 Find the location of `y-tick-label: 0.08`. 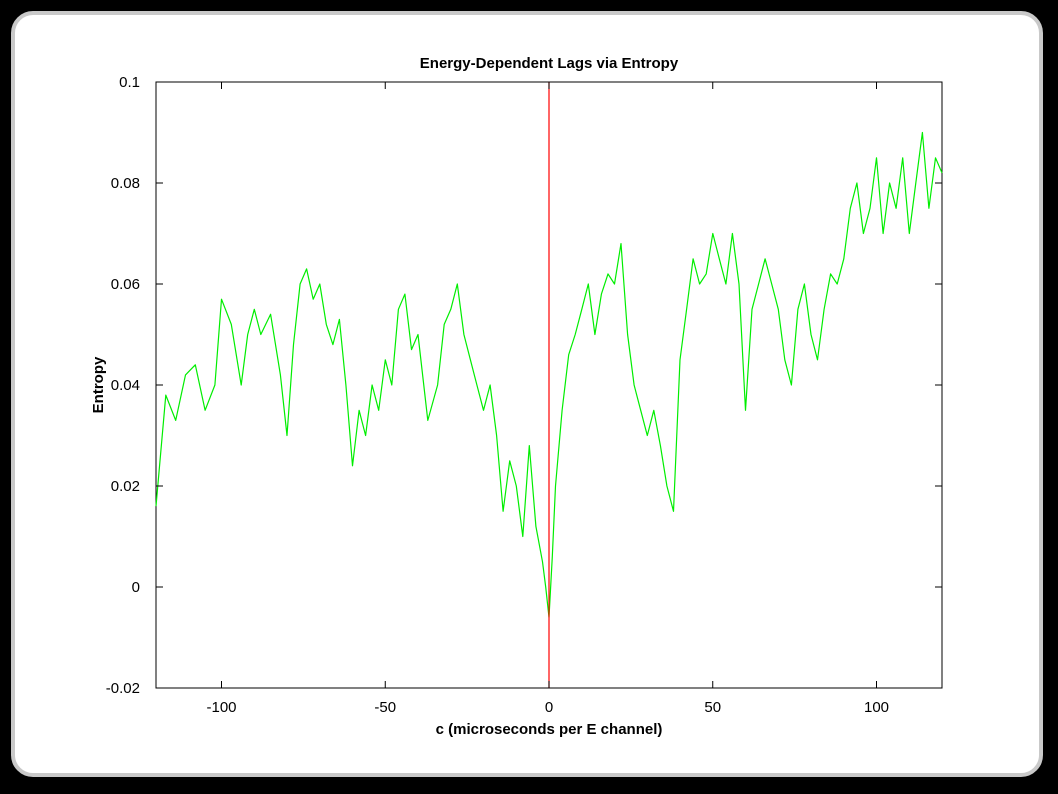

y-tick-label: 0.08 is located at coordinates (125, 183).